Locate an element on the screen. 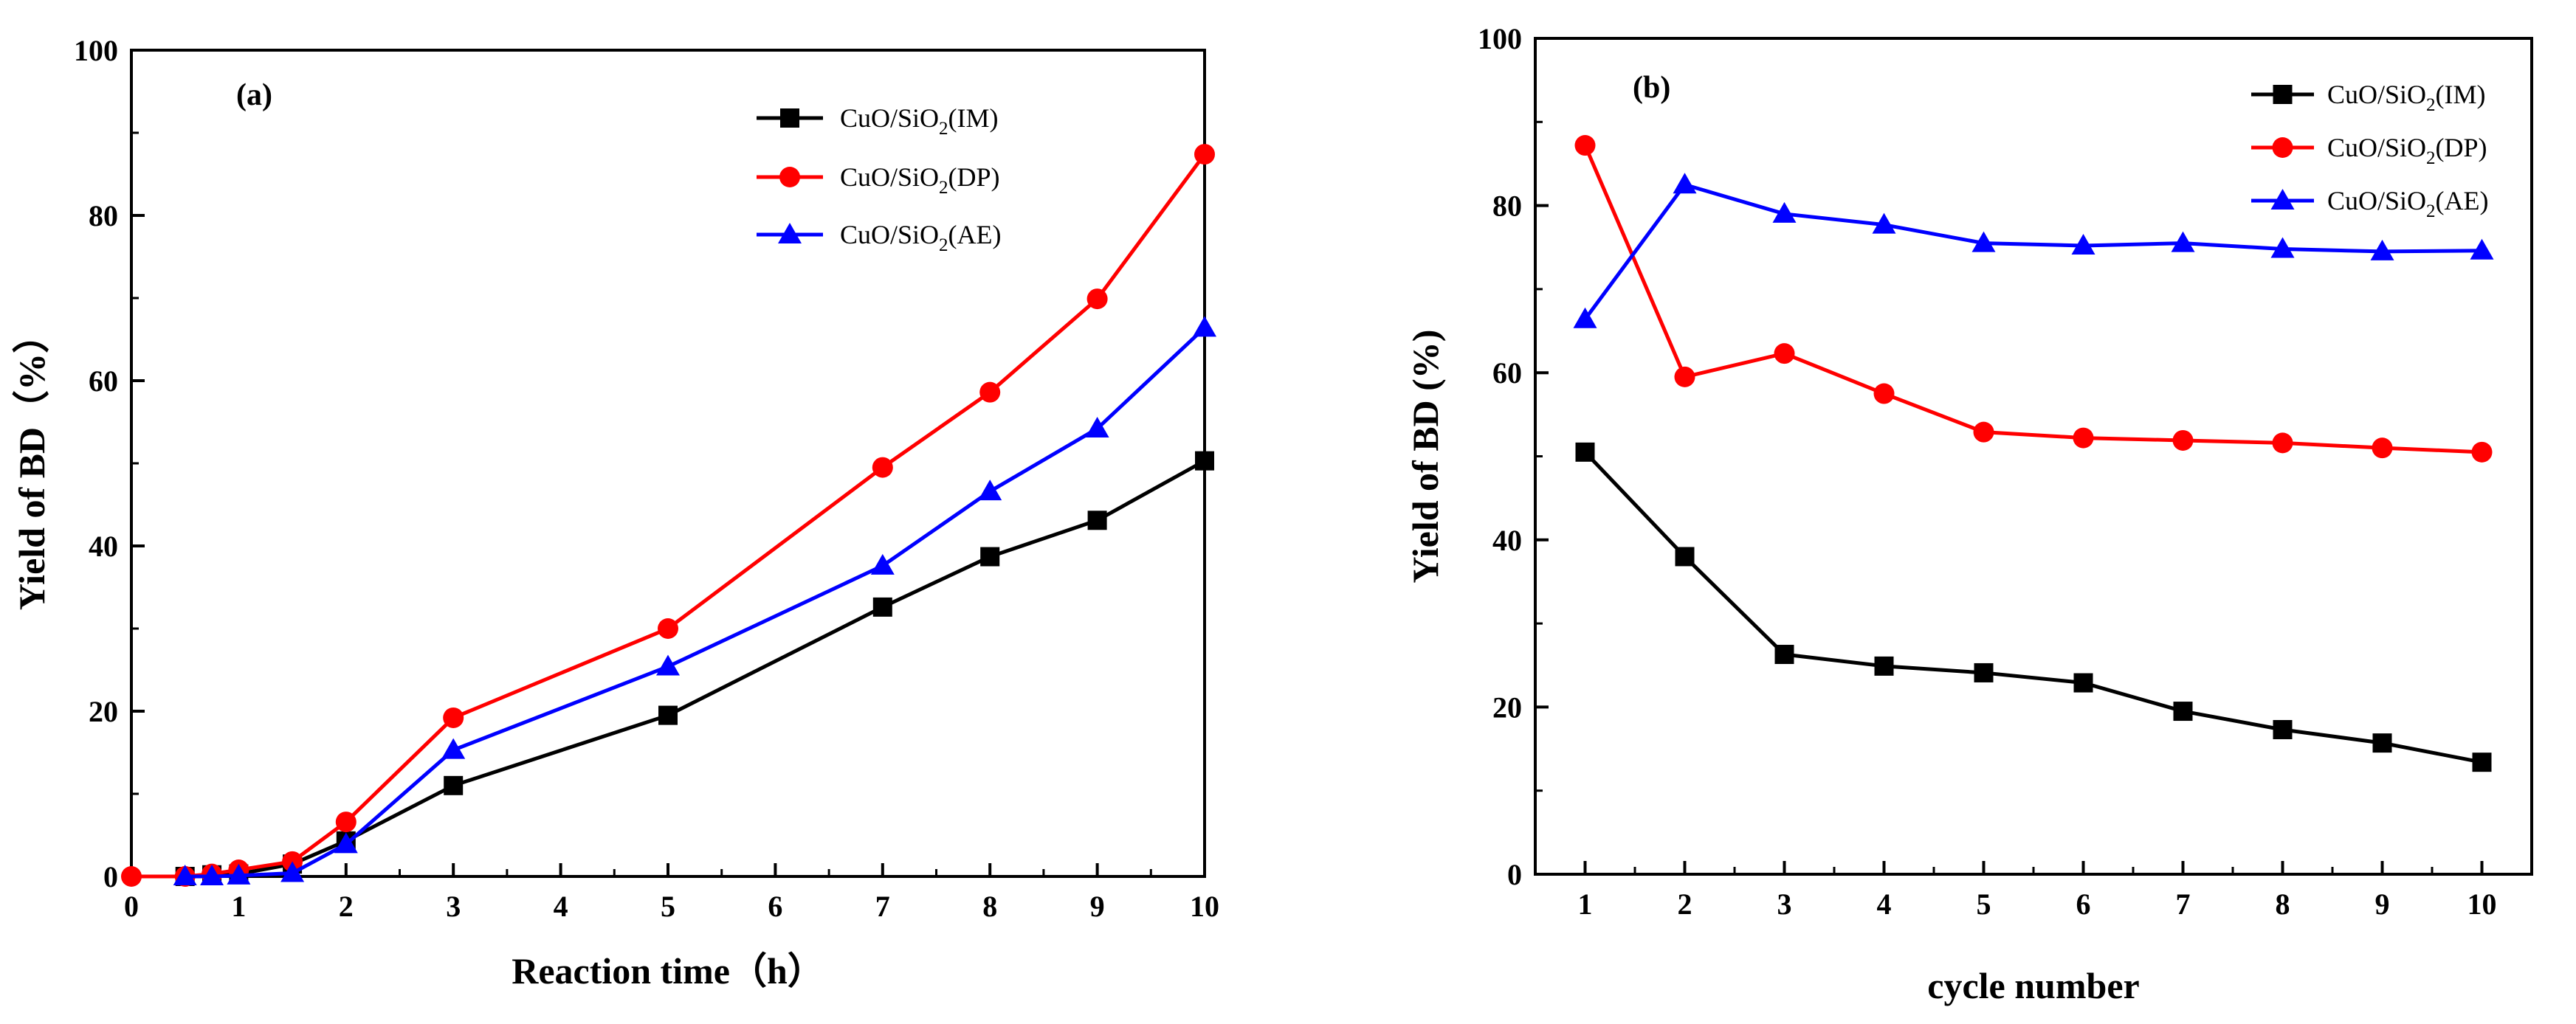 This screenshot has width=2576, height=1024. x-tick-label: 4 is located at coordinates (561, 906).